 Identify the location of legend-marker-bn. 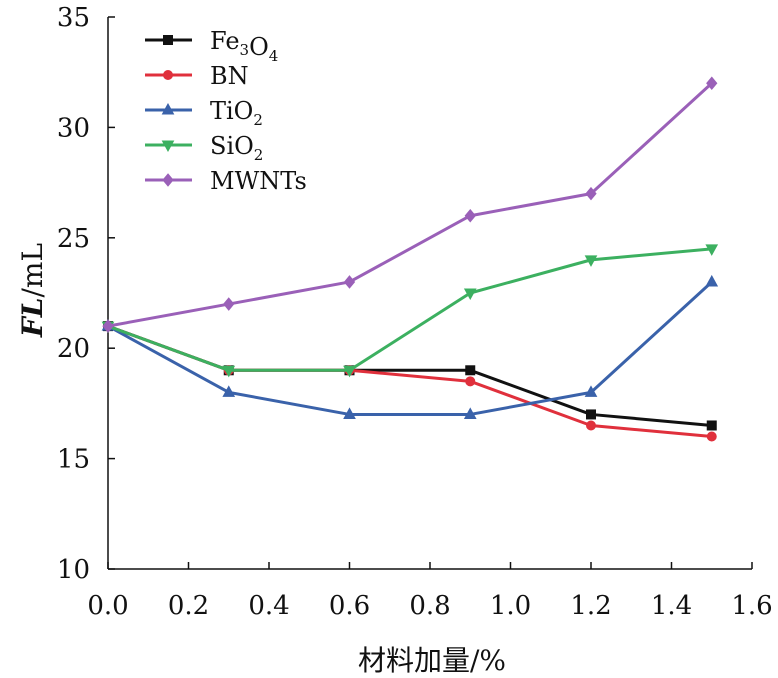
(168, 75).